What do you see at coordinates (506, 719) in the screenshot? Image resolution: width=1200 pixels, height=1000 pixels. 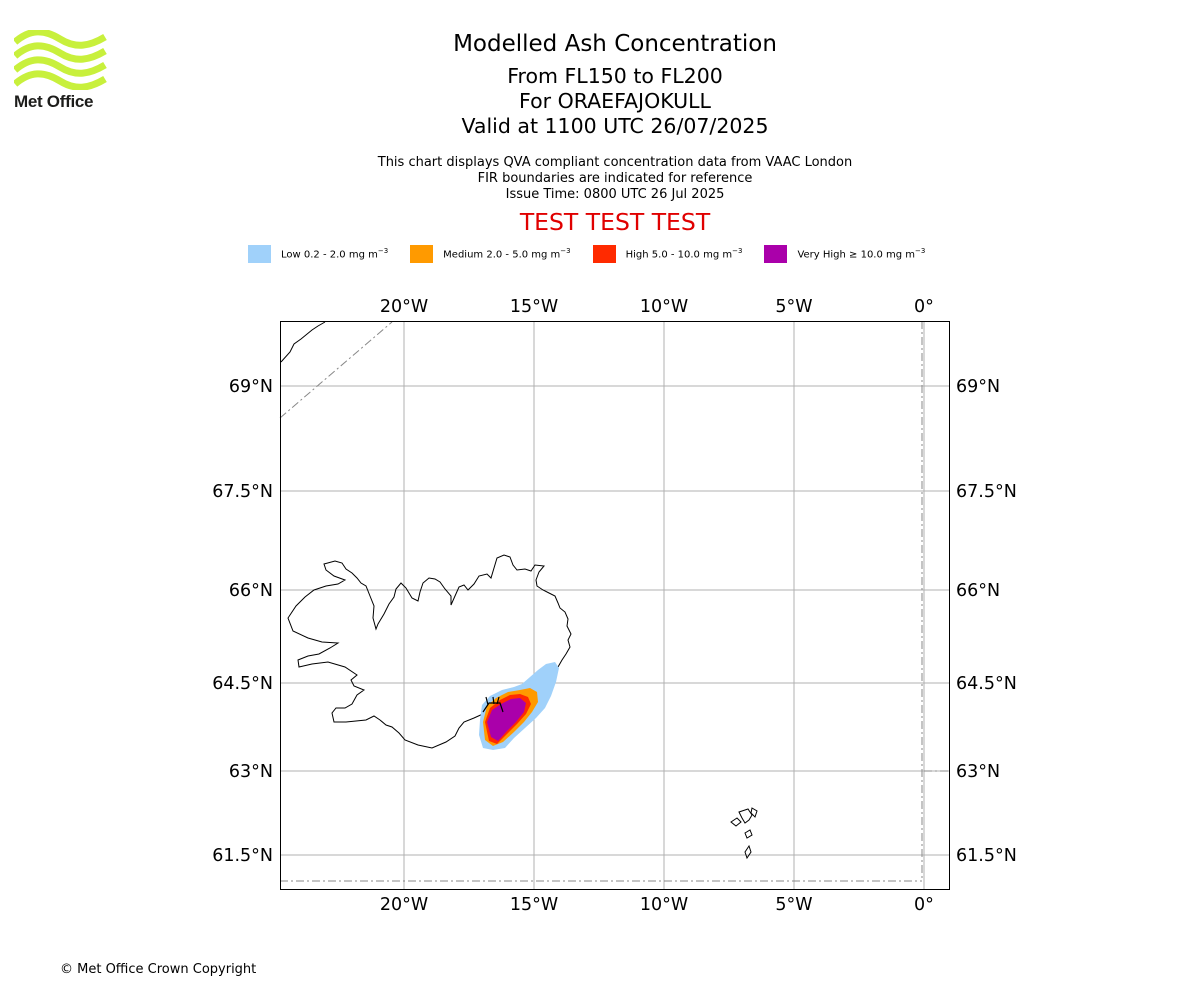 I see `ash-very-high-contour` at bounding box center [506, 719].